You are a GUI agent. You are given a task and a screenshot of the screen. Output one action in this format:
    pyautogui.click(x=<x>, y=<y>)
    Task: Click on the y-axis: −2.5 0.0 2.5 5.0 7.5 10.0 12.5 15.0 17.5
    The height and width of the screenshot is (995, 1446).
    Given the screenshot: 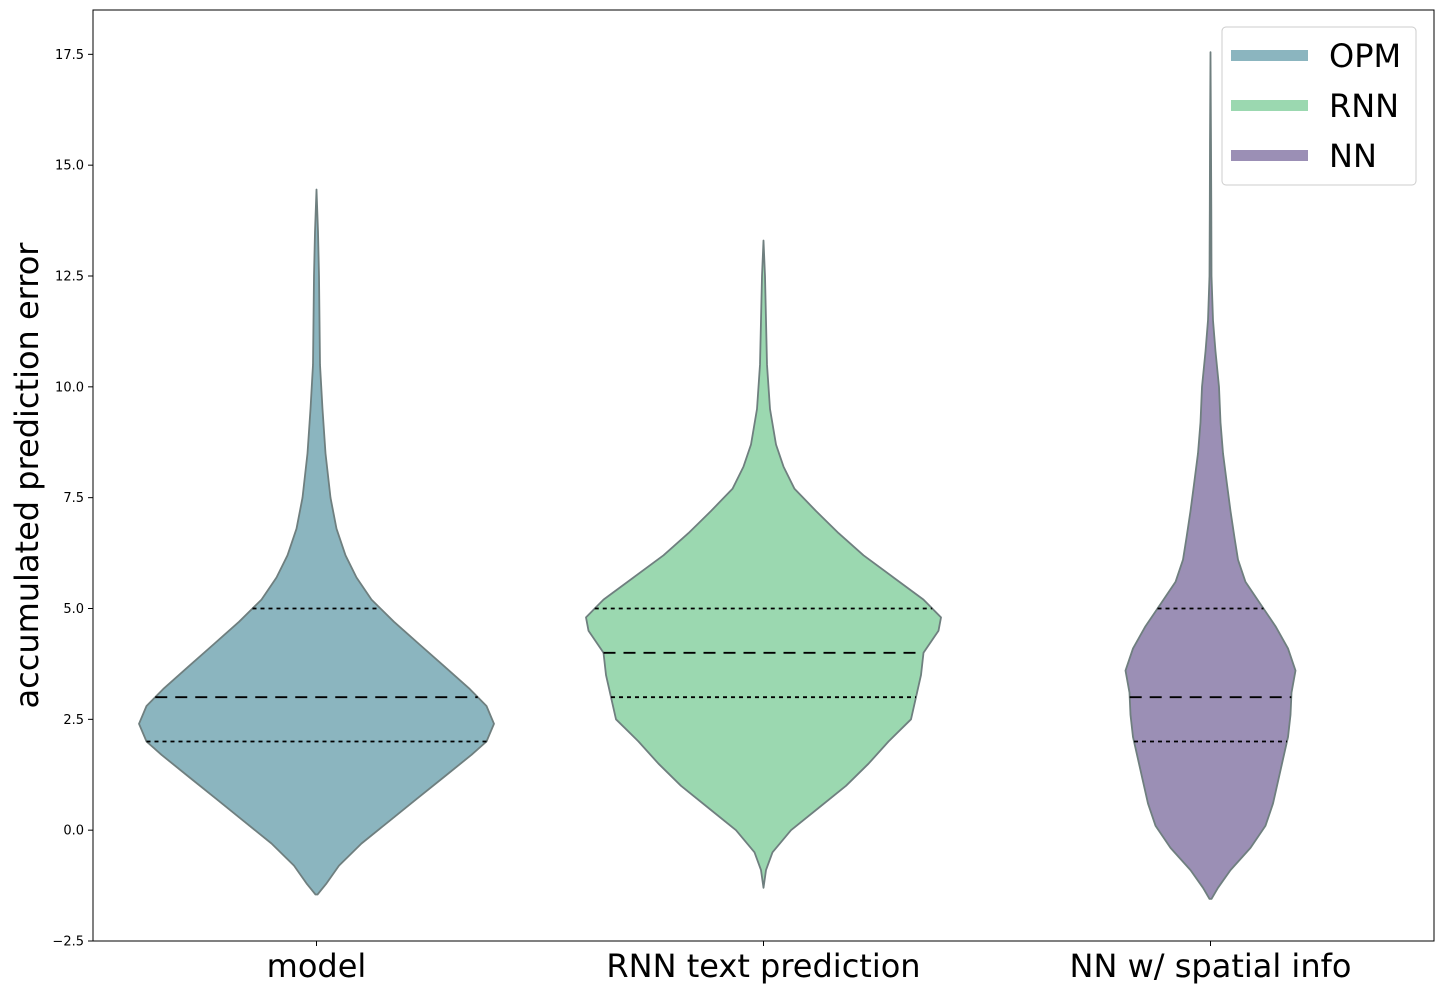 What is the action you would take?
    pyautogui.click(x=72, y=499)
    